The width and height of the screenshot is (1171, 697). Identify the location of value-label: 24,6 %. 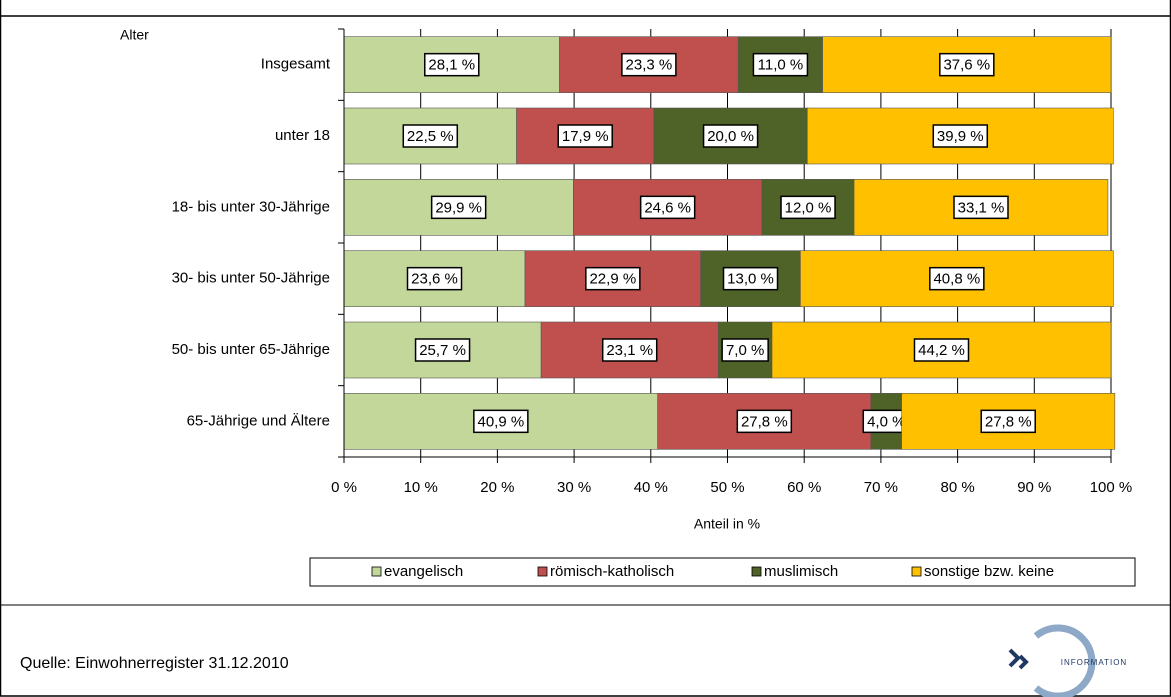
(667, 207).